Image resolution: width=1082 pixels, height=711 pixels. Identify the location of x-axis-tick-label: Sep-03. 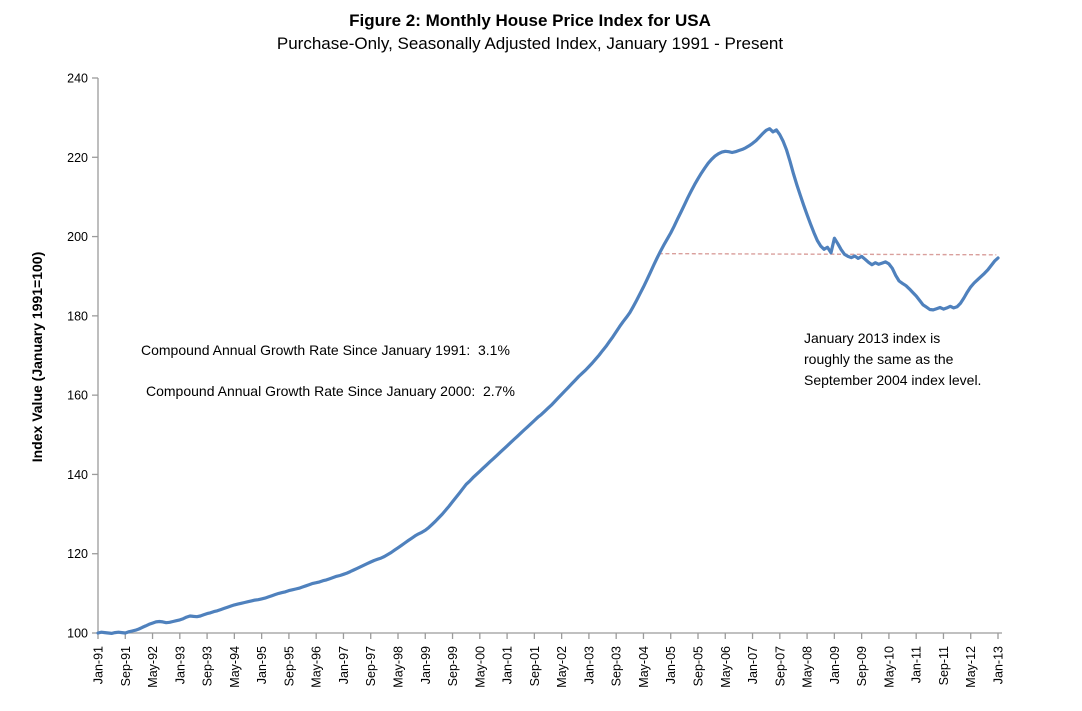
(617, 666).